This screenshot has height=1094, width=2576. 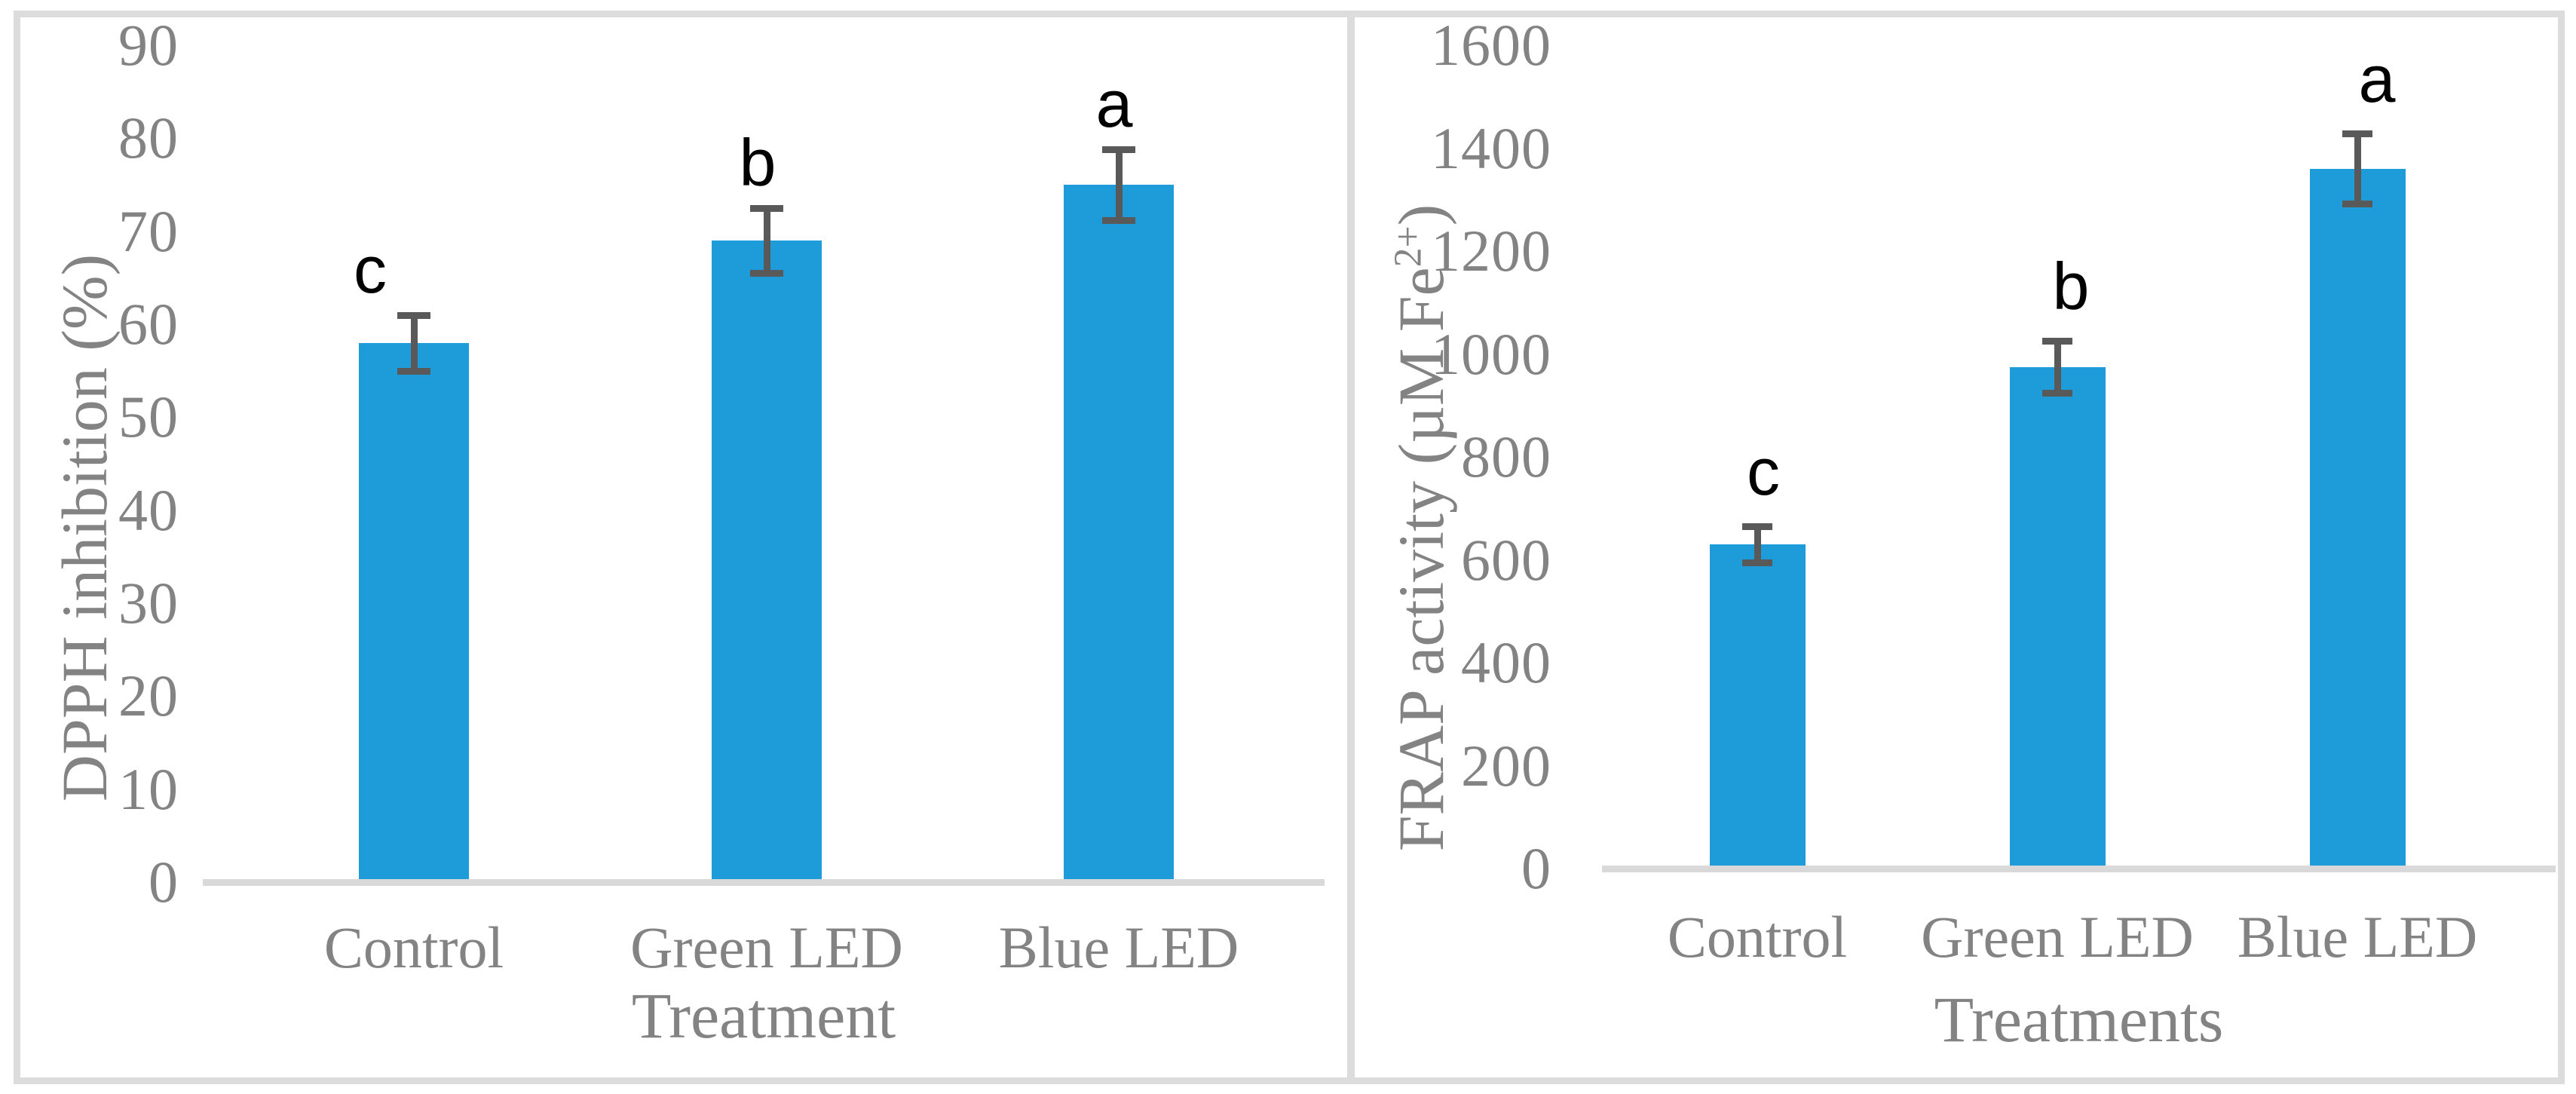 I want to click on y-tick-label: 400, so click(x=1506, y=662).